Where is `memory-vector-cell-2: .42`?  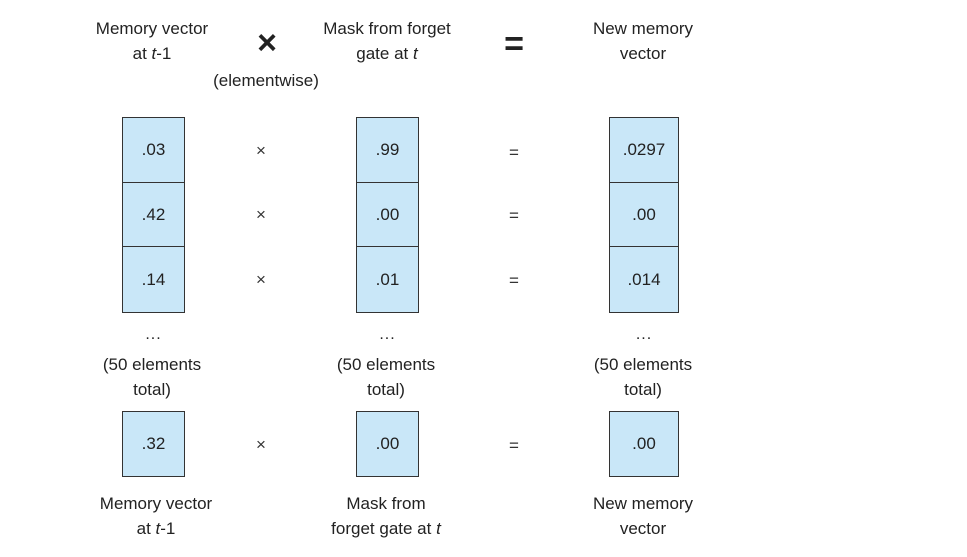 memory-vector-cell-2: .42 is located at coordinates (153, 214).